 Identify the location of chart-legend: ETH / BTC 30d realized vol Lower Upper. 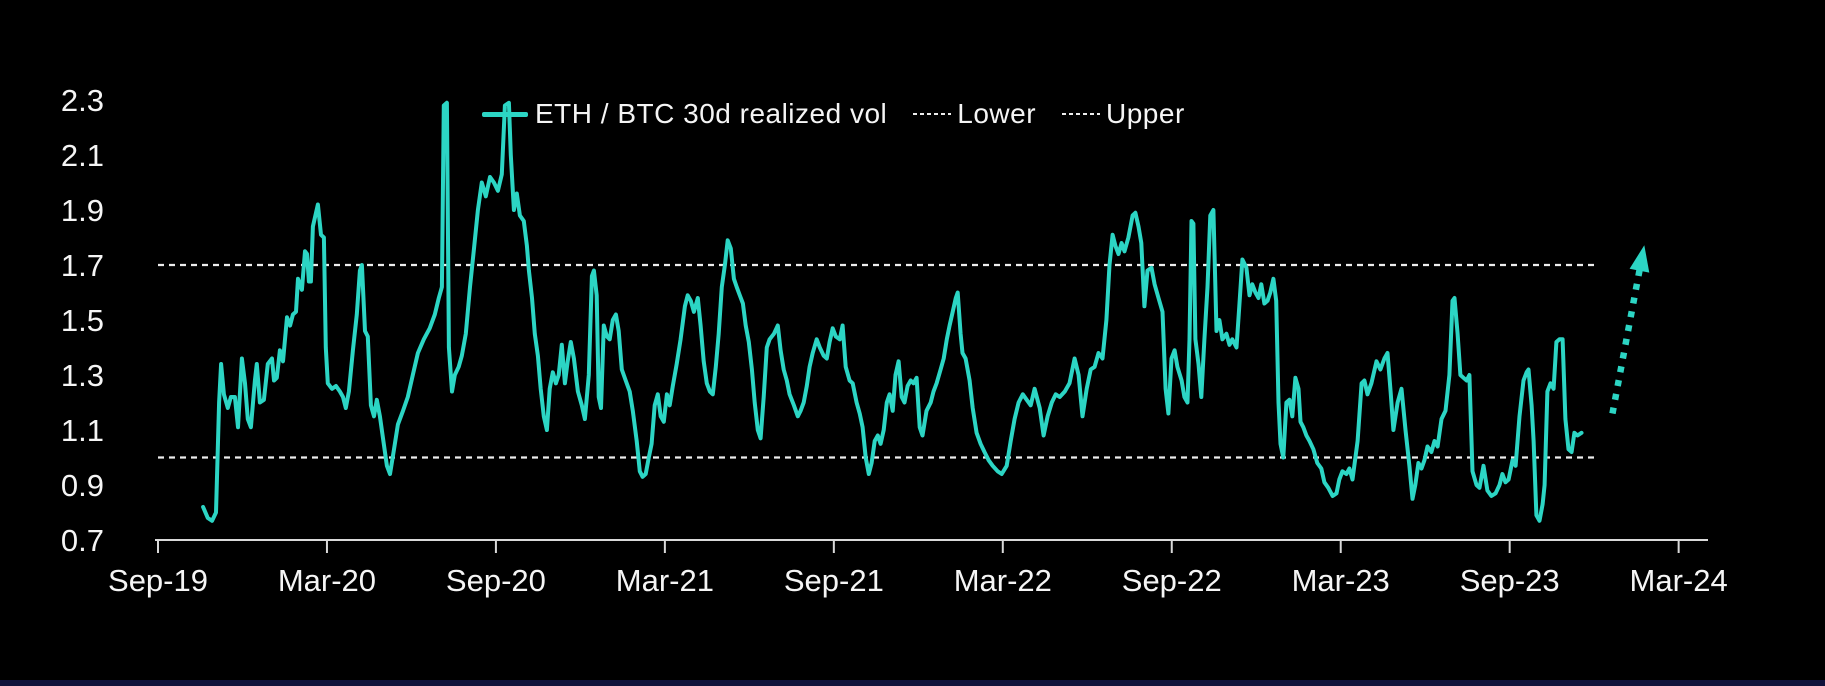
(833, 114).